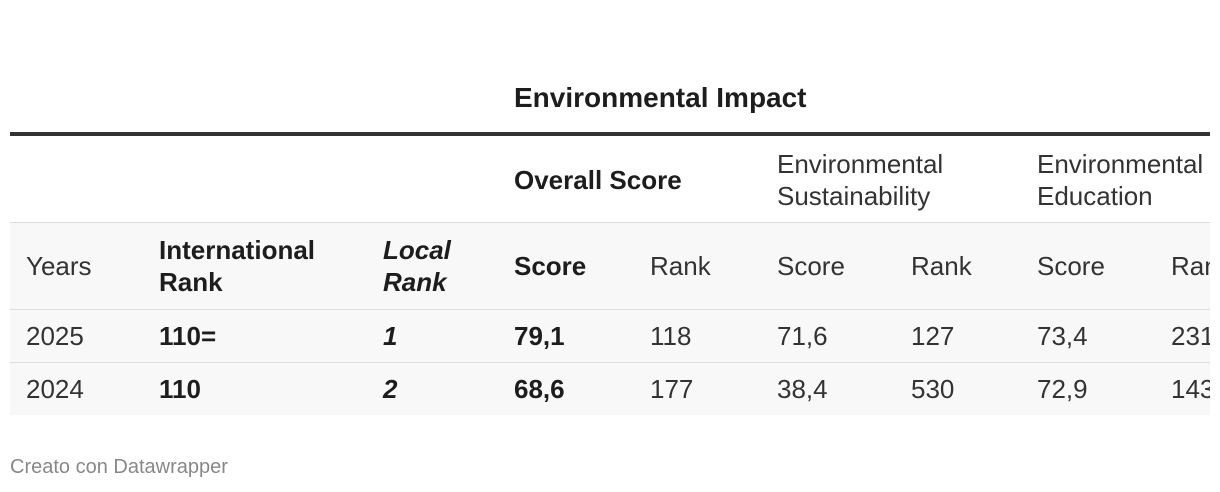 The width and height of the screenshot is (1220, 492). What do you see at coordinates (854, 196) in the screenshot?
I see `group-header-line: Sustainability` at bounding box center [854, 196].